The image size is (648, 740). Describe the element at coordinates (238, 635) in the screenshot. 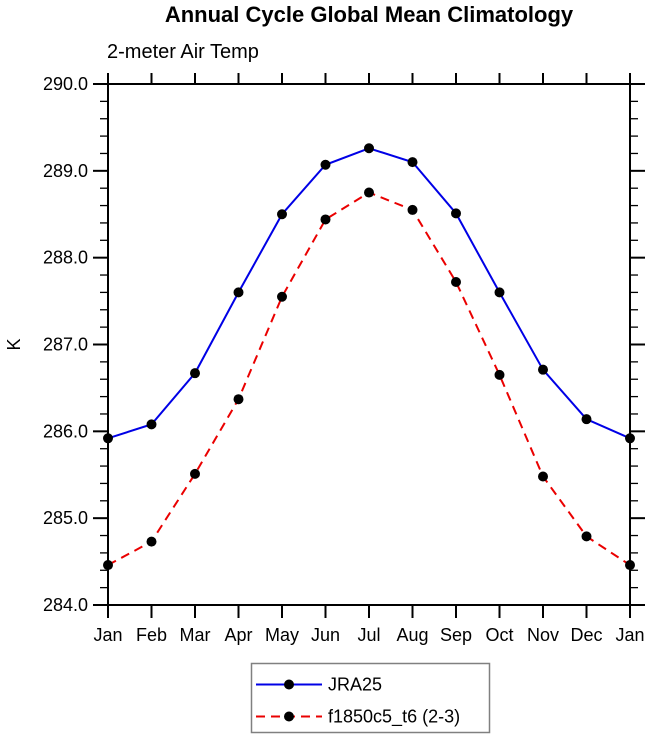

I see `month-label: Apr` at that location.